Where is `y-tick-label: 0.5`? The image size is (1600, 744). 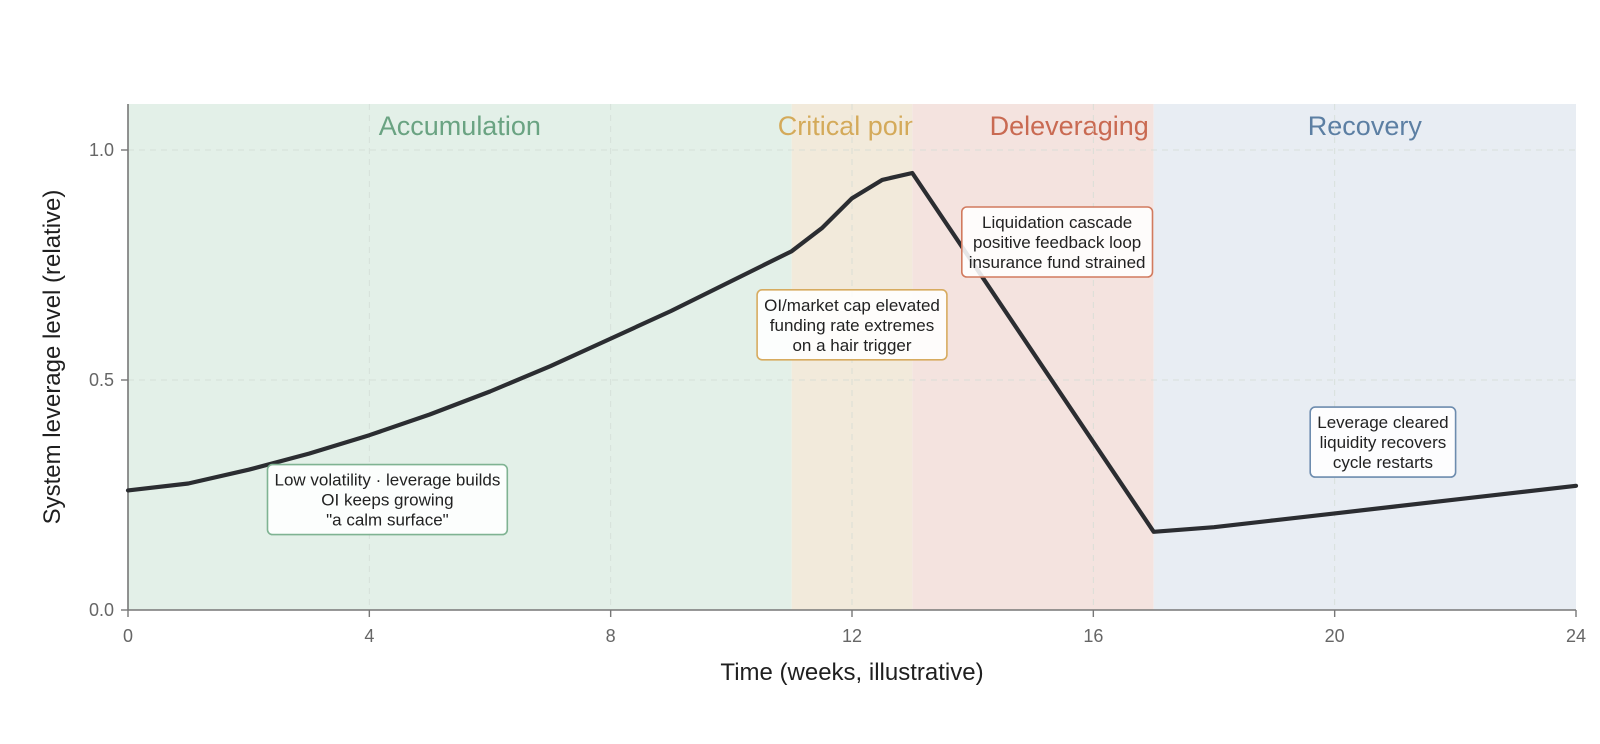 y-tick-label: 0.5 is located at coordinates (101, 380).